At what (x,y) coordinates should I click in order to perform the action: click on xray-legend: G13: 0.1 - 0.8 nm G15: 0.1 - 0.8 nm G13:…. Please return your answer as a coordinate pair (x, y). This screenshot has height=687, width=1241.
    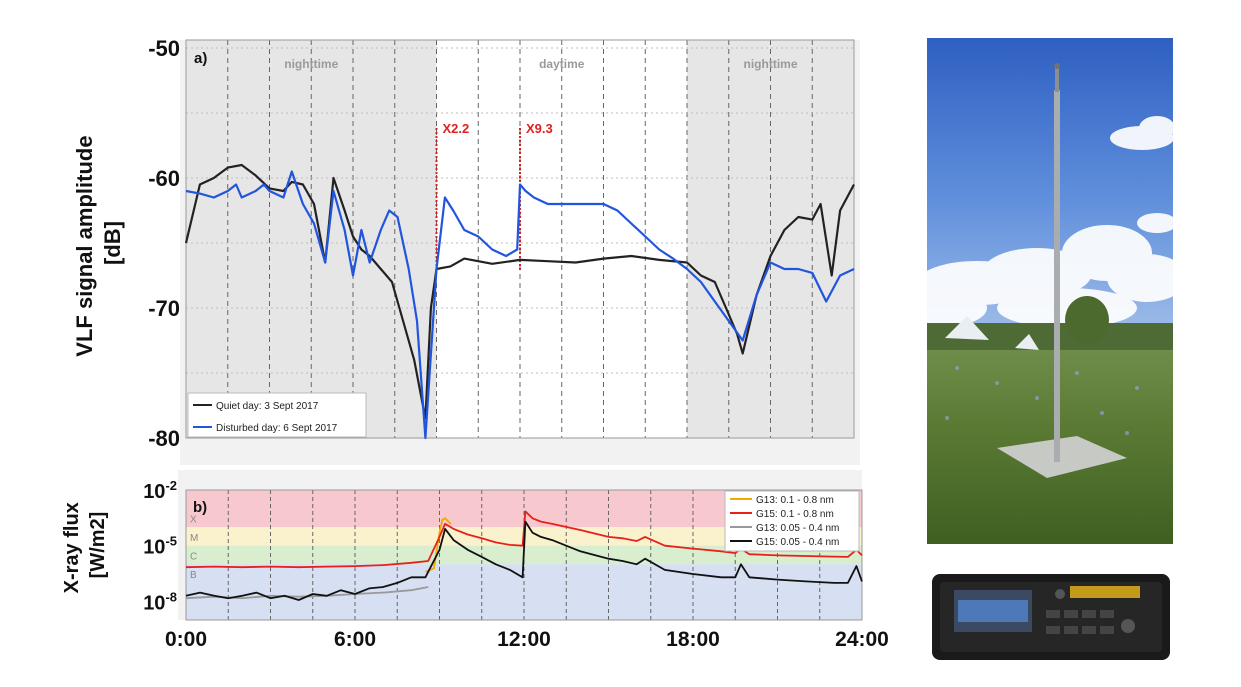
    Looking at the image, I should click on (792, 521).